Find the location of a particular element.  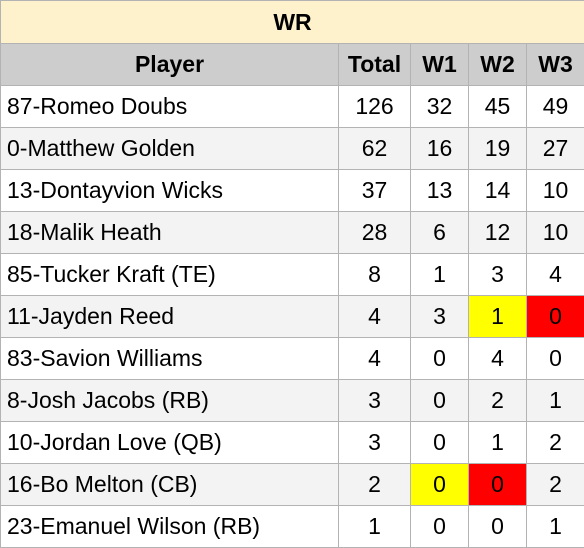

table-row: 11-Jayden Reed 4 3 1 0 is located at coordinates (292, 316).